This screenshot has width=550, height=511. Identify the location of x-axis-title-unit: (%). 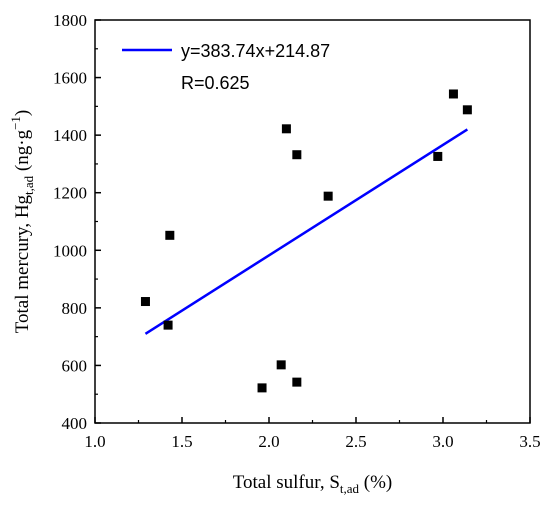
(375, 482).